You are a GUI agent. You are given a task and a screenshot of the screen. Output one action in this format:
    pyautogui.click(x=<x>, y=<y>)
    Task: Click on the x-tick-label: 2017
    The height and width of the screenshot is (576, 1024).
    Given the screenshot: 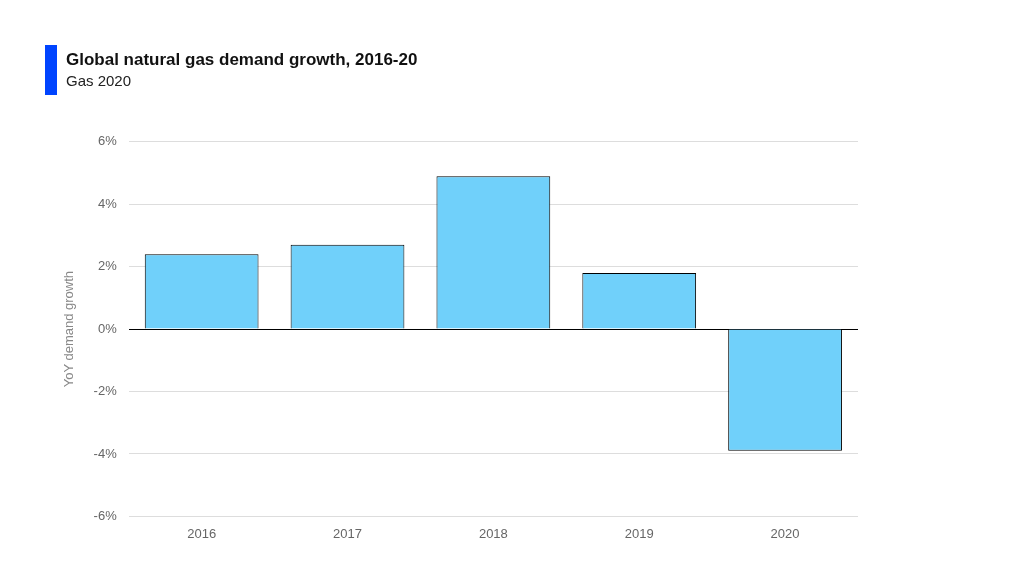 What is the action you would take?
    pyautogui.click(x=347, y=533)
    